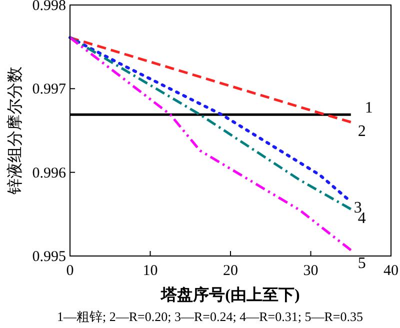  Describe the element at coordinates (358, 207) in the screenshot. I see `series-label: 3` at that location.